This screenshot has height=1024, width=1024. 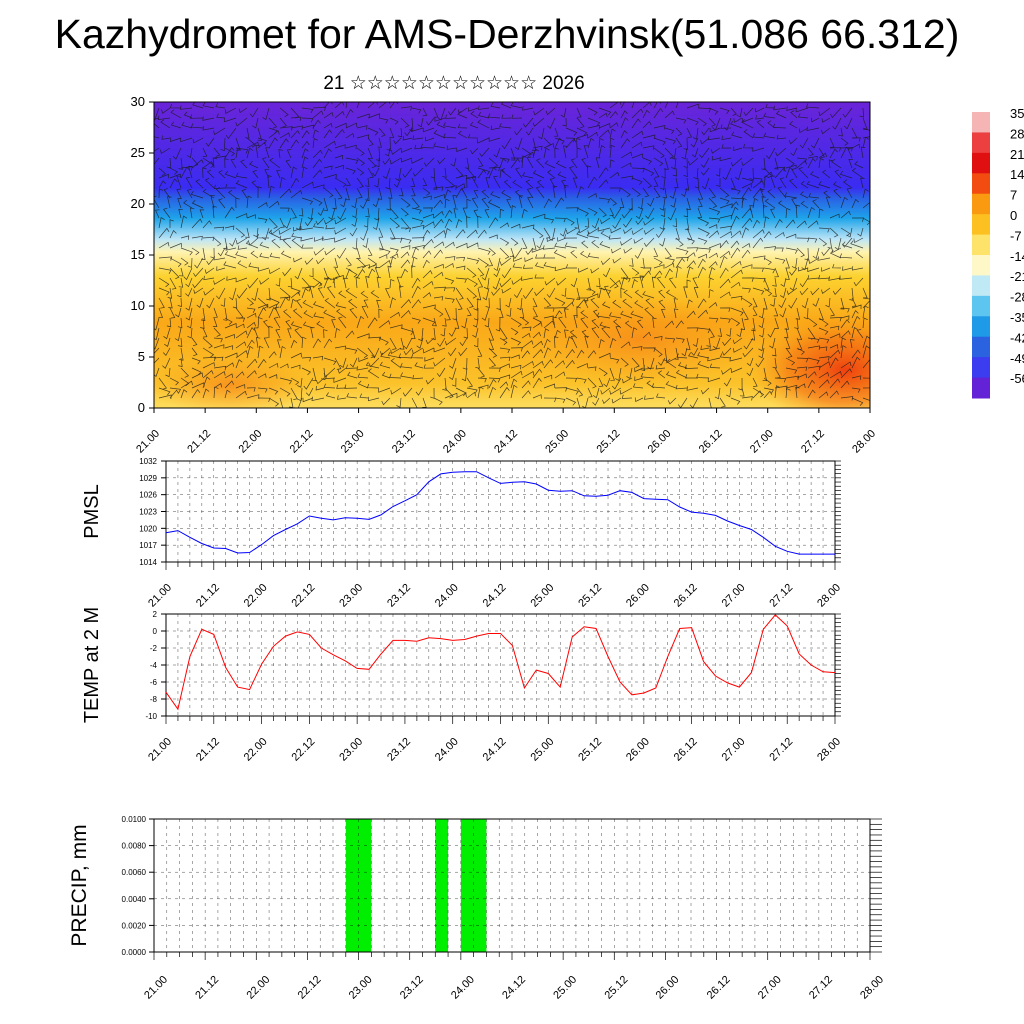 What do you see at coordinates (981, 184) in the screenshot?
I see `colorbar-swatch` at bounding box center [981, 184].